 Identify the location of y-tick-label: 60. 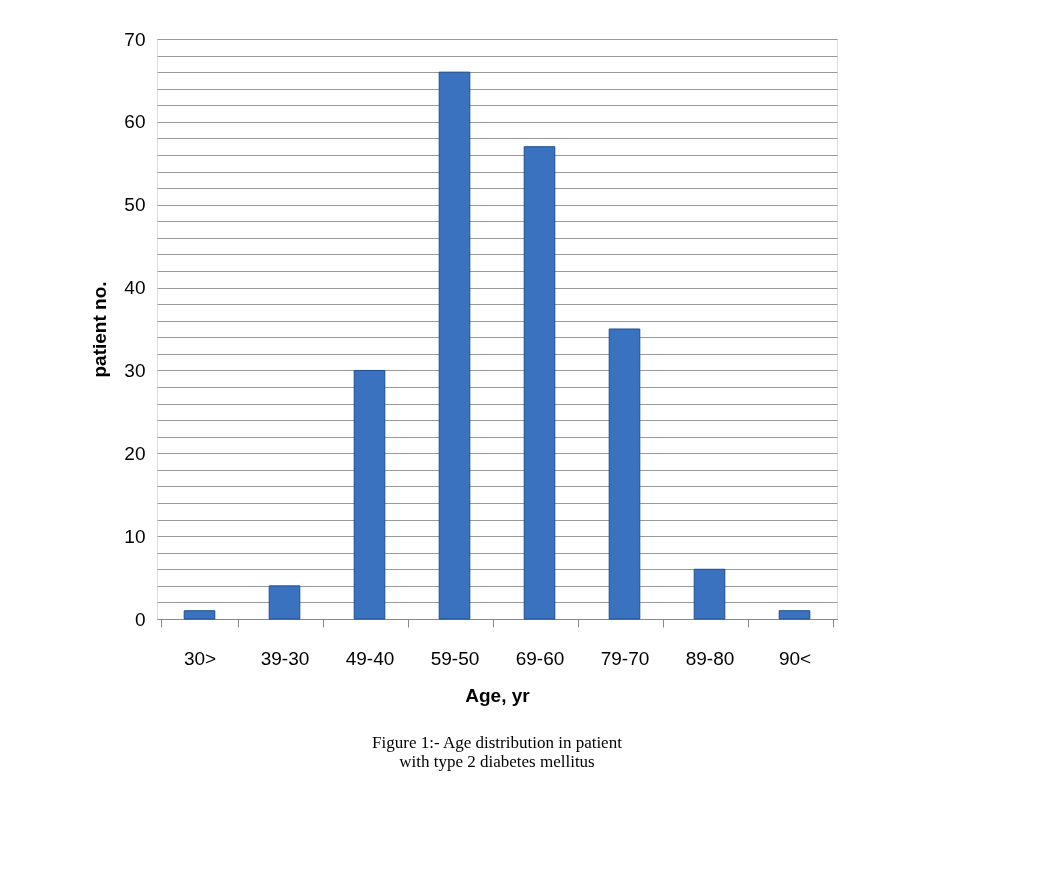
(135, 122).